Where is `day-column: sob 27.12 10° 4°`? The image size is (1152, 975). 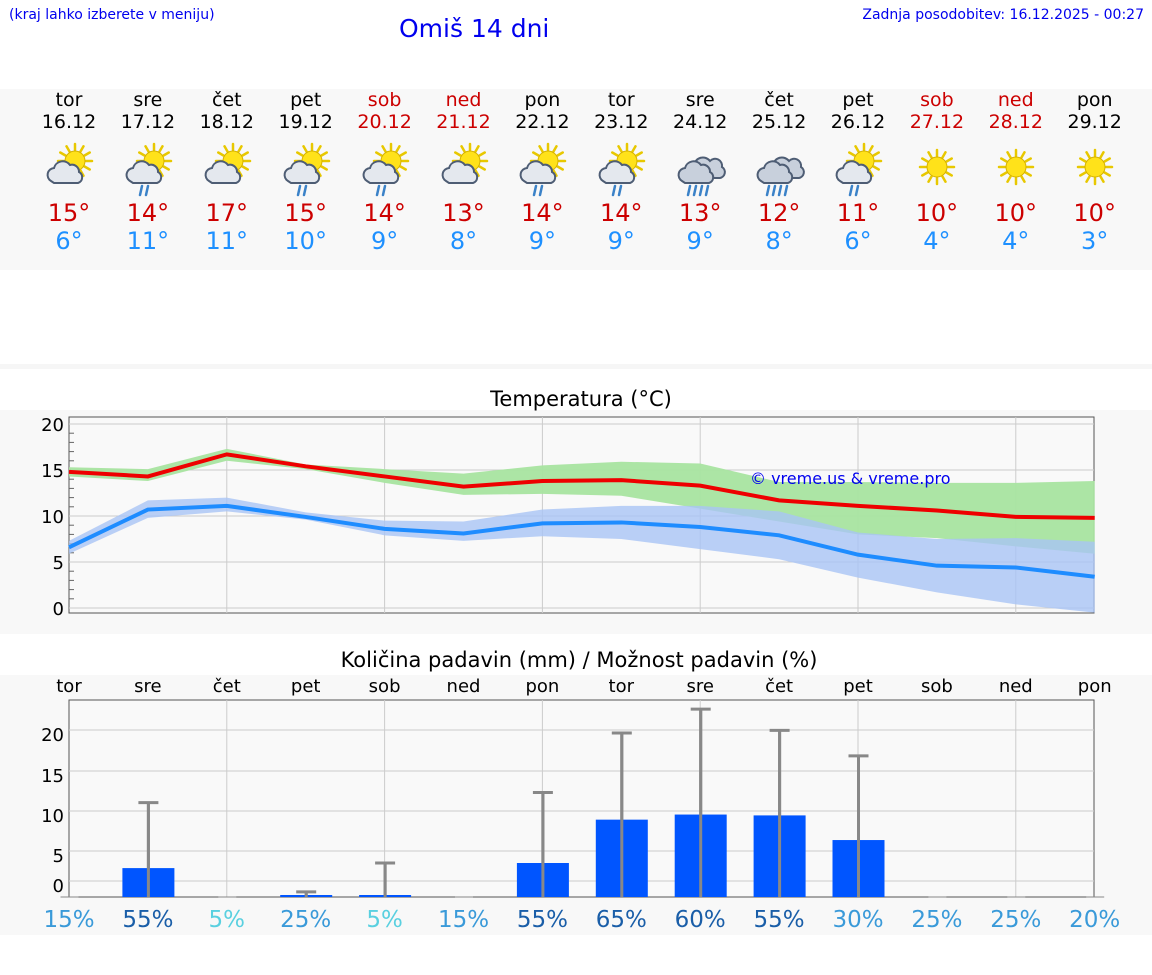
day-column: sob 27.12 10° 4° is located at coordinates (937, 172).